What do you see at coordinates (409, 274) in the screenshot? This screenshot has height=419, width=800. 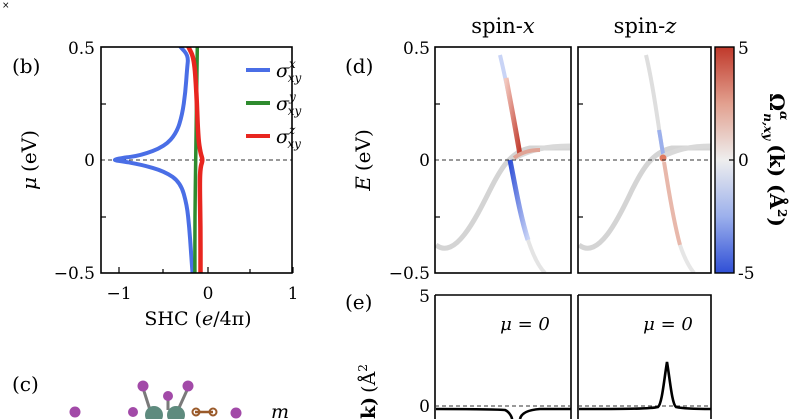 I see `panel-d-ytick--0.5: −0.5` at bounding box center [409, 274].